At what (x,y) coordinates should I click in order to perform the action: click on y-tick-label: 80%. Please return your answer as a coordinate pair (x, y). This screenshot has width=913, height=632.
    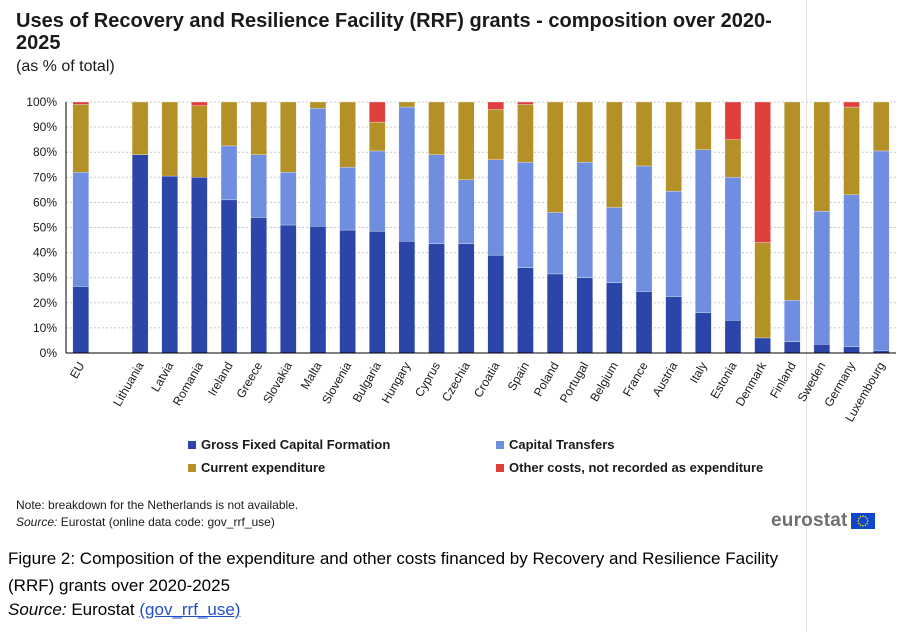
    Looking at the image, I should click on (45, 152).